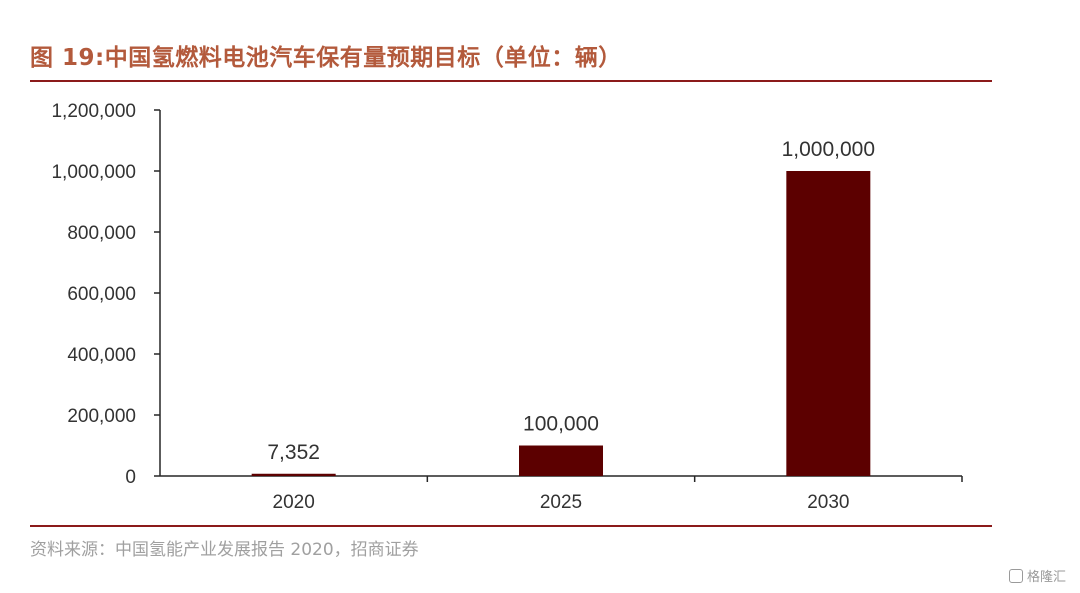 The width and height of the screenshot is (1080, 593). I want to click on watermark-logo-icon, so click(1015, 575).